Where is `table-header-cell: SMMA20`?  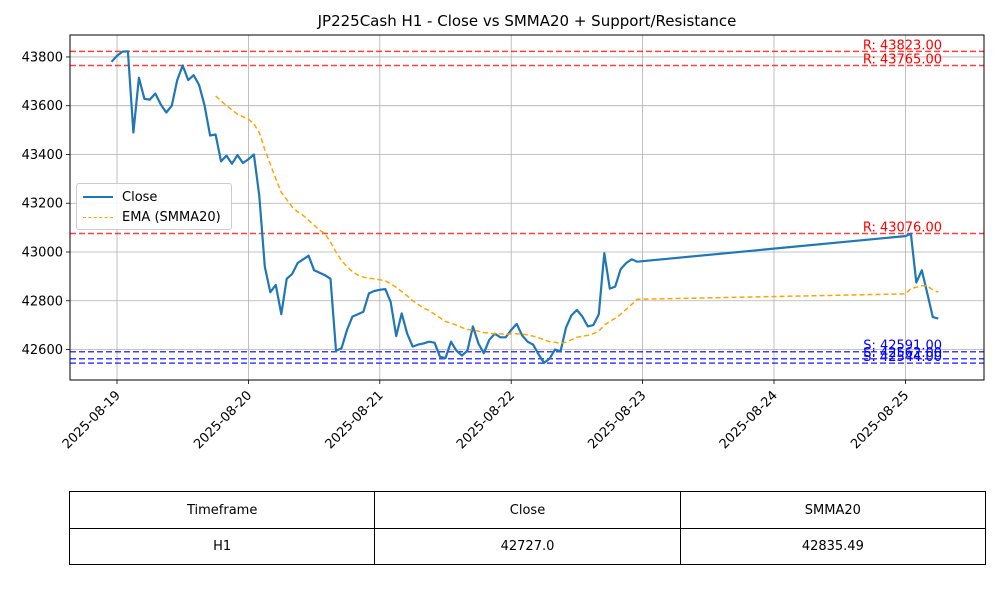 table-header-cell: SMMA20 is located at coordinates (833, 510).